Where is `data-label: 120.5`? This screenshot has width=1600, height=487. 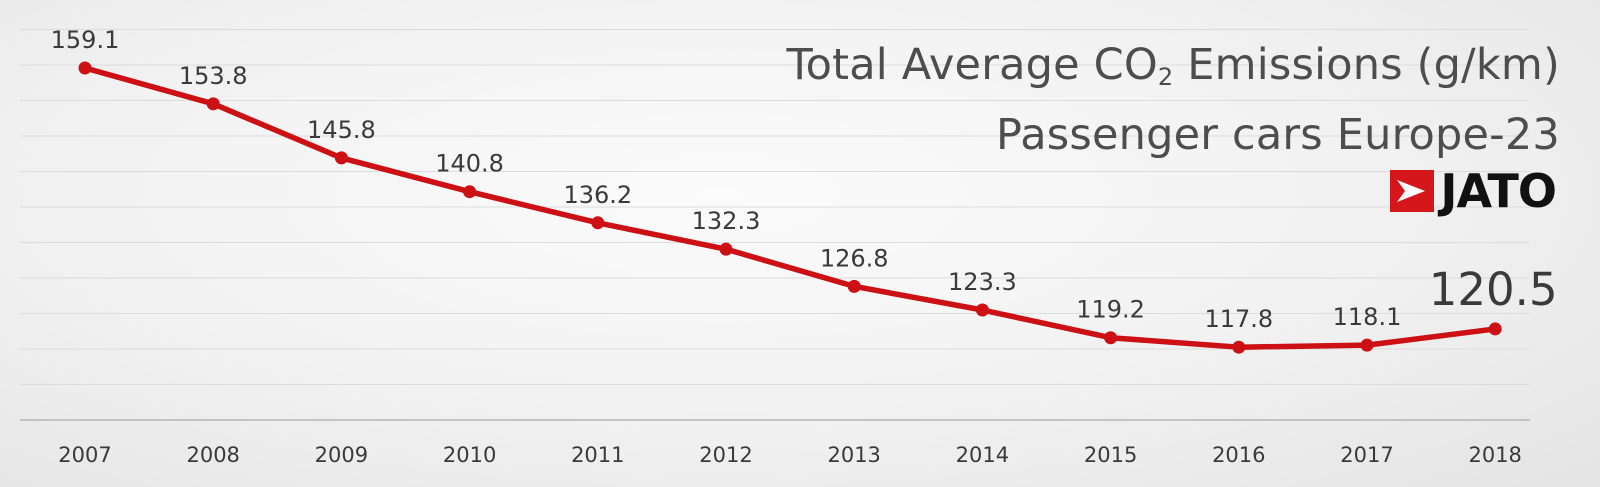
data-label: 120.5 is located at coordinates (1493, 289).